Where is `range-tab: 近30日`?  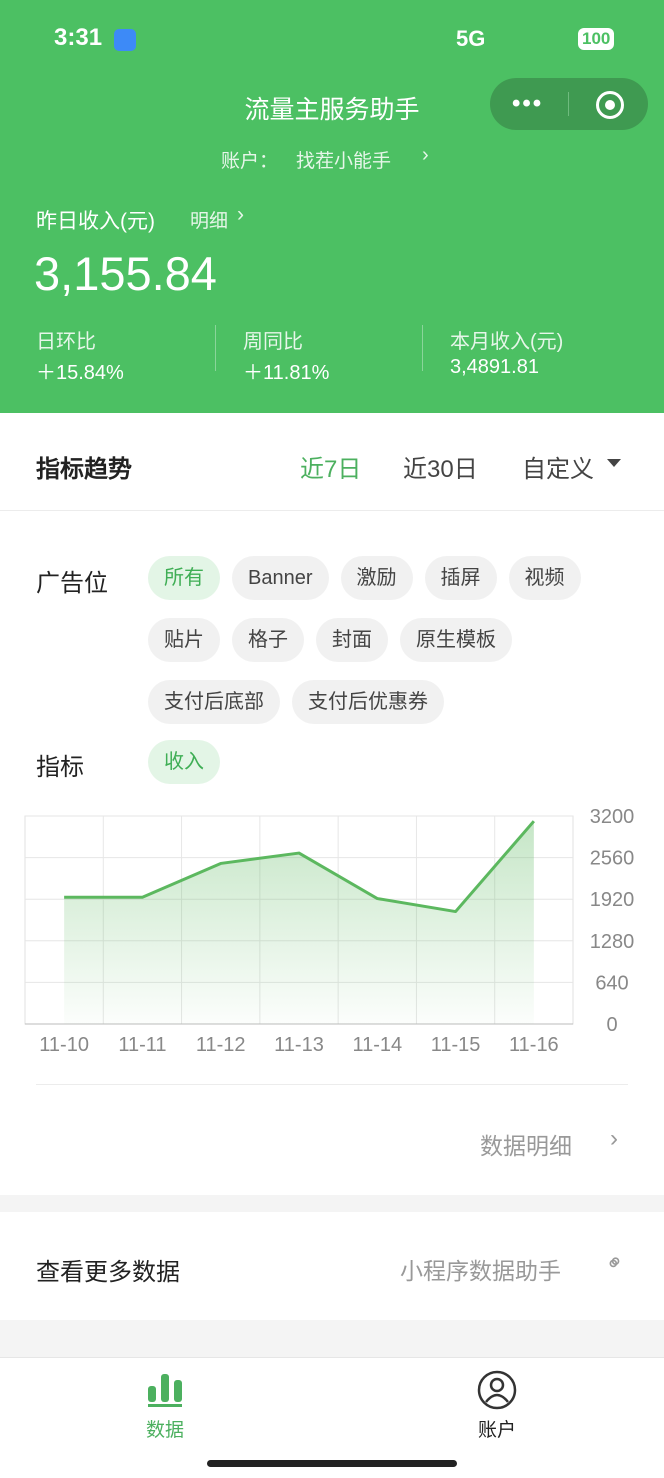 range-tab: 近30日 is located at coordinates (440, 469).